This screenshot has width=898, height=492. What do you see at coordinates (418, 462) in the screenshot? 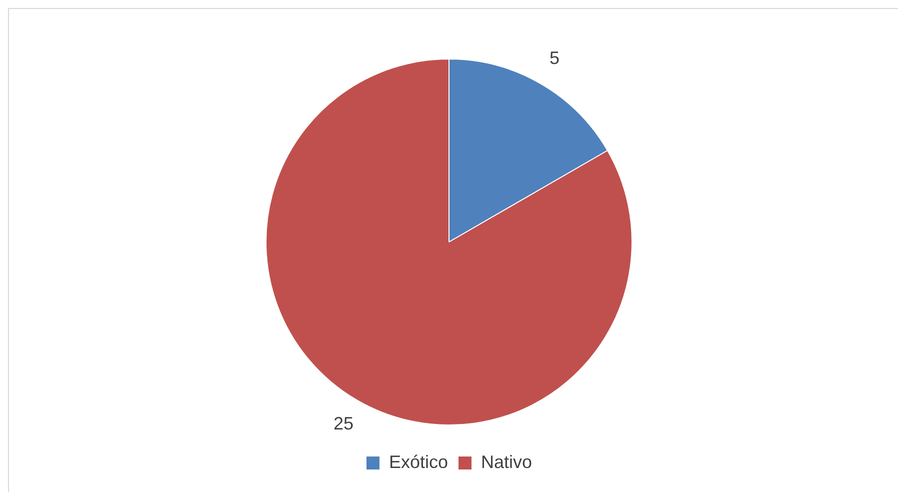
I see `legend-label: Exótico` at bounding box center [418, 462].